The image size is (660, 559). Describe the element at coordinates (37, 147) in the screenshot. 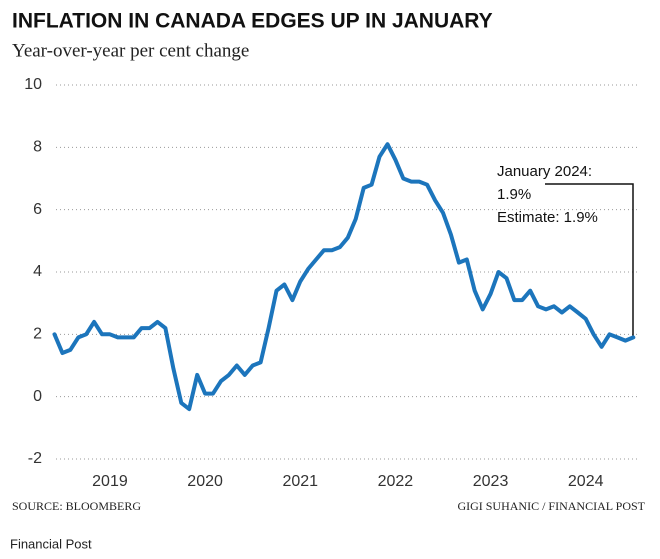

I see `y-tick-label: 8` at that location.